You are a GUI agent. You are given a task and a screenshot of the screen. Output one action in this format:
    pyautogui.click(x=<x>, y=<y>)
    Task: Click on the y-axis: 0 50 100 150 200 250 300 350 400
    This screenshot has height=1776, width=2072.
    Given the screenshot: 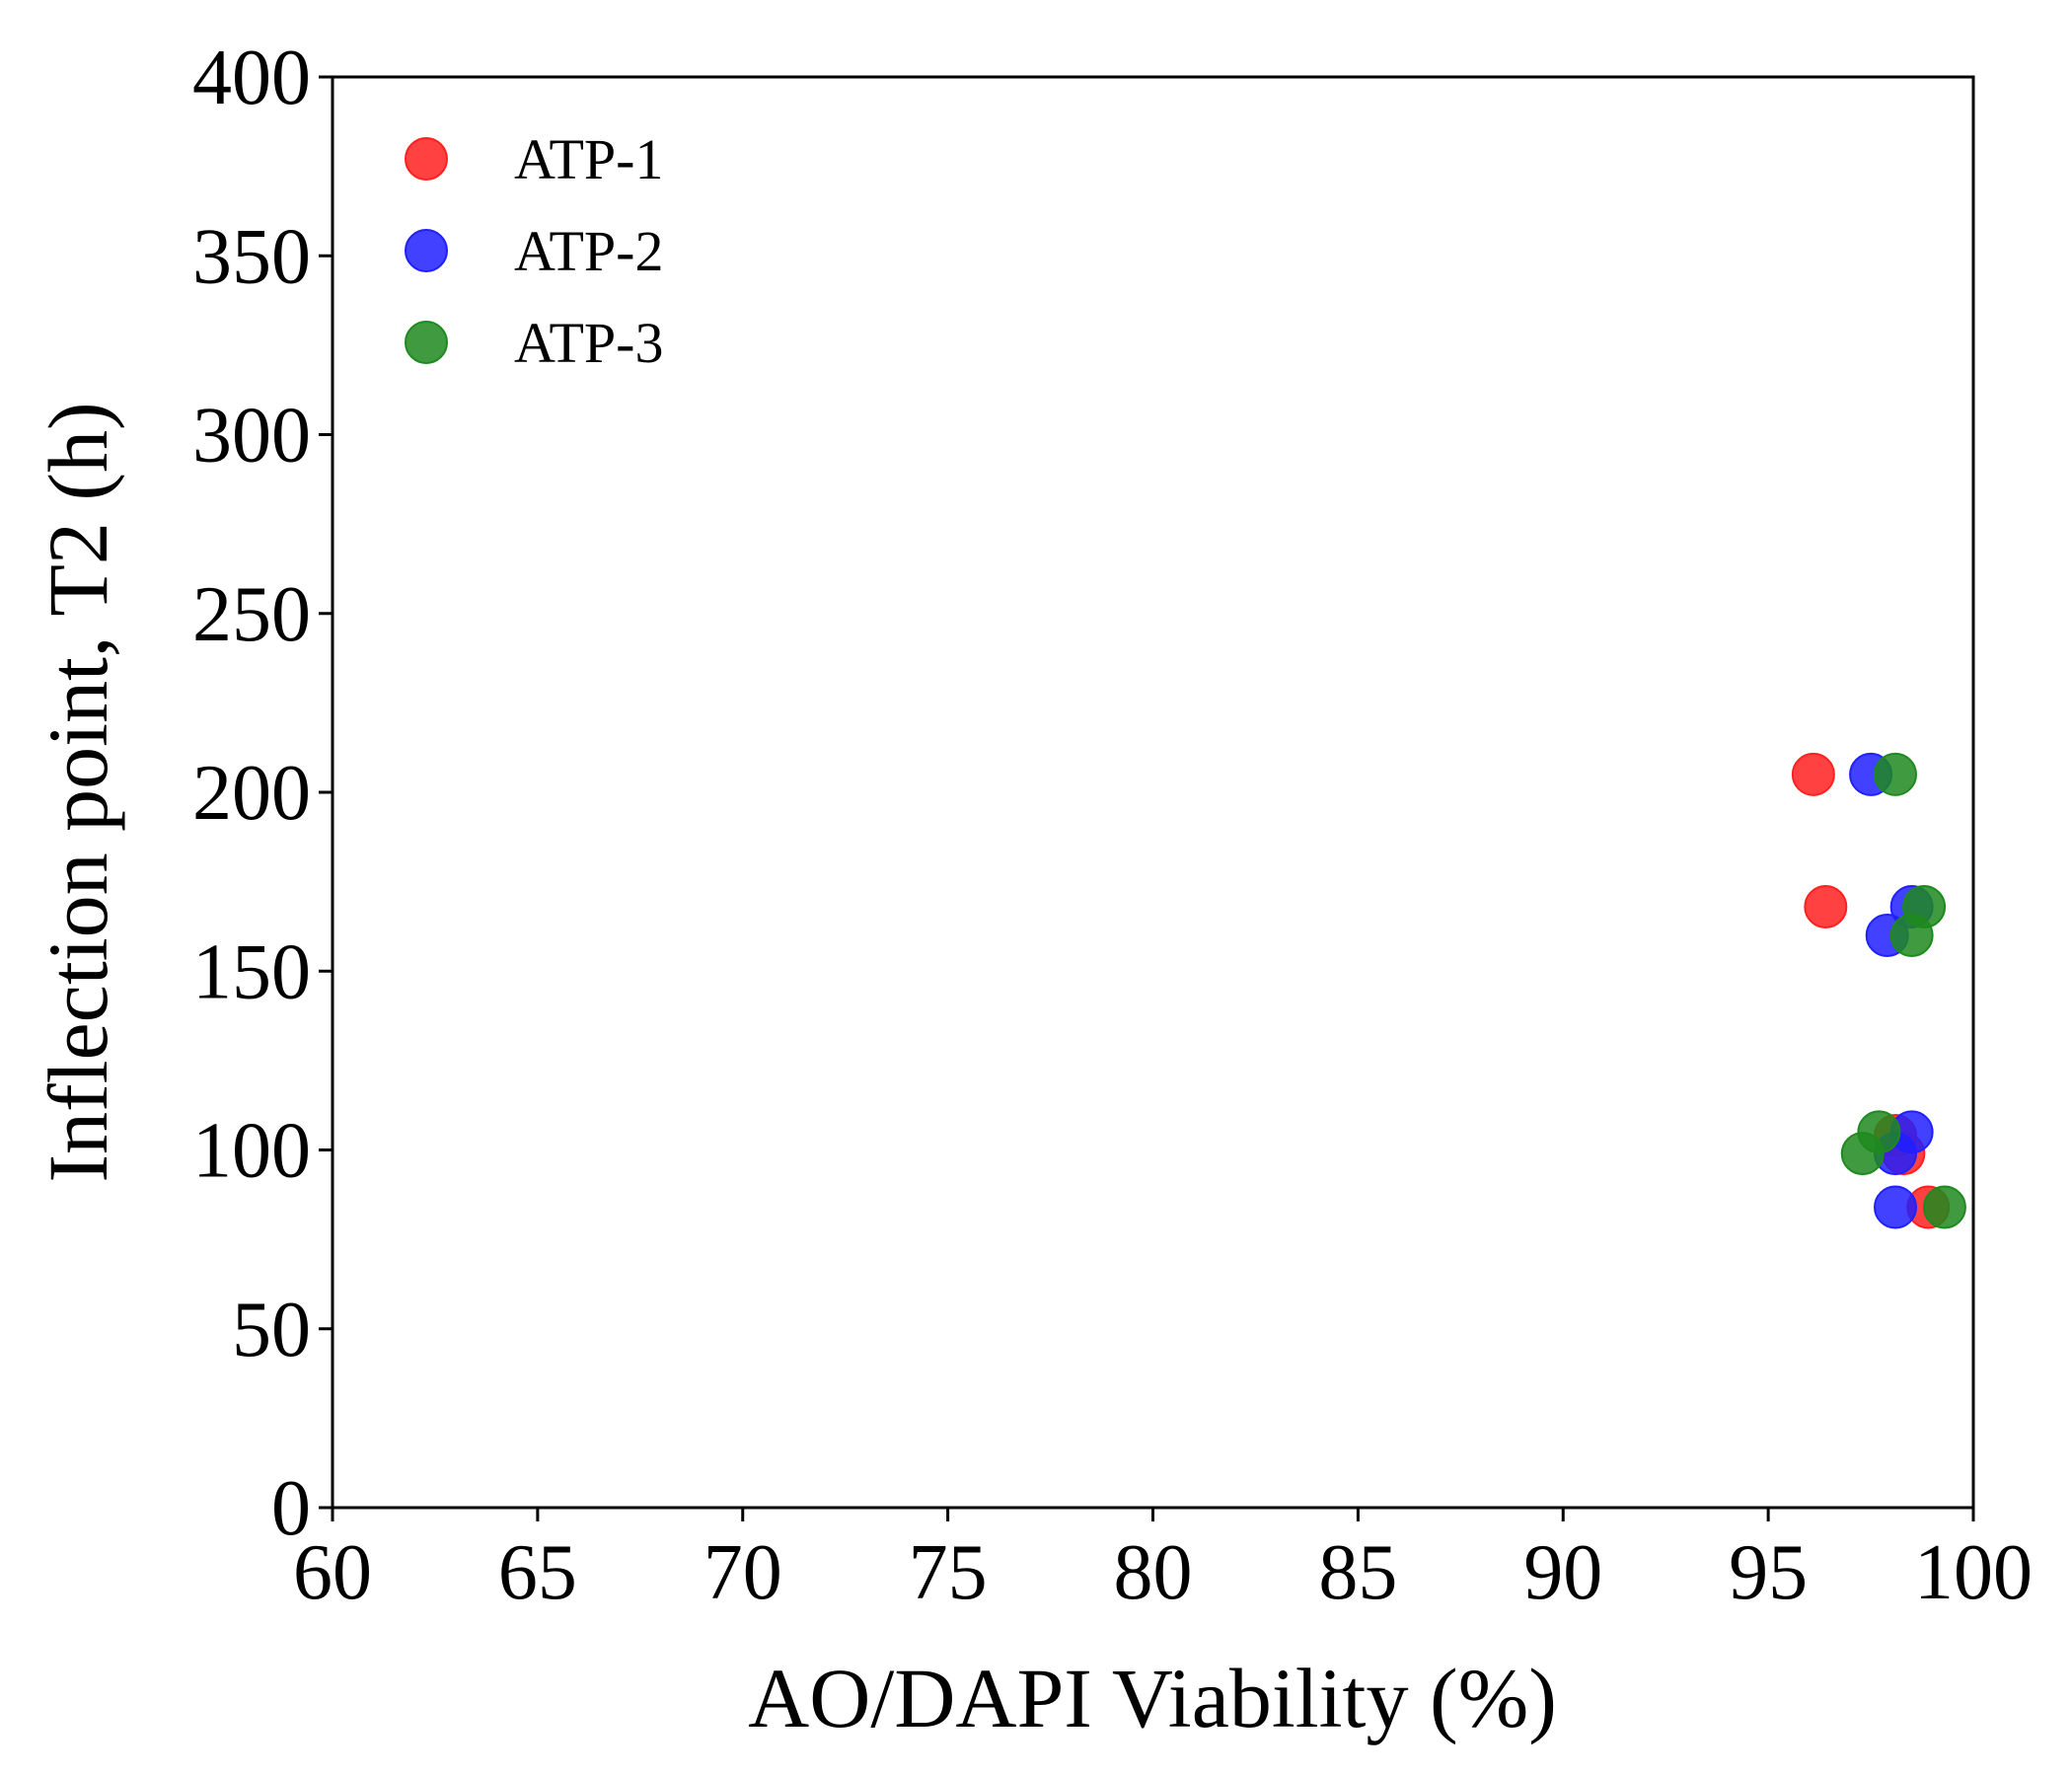 What is the action you would take?
    pyautogui.click(x=262, y=794)
    